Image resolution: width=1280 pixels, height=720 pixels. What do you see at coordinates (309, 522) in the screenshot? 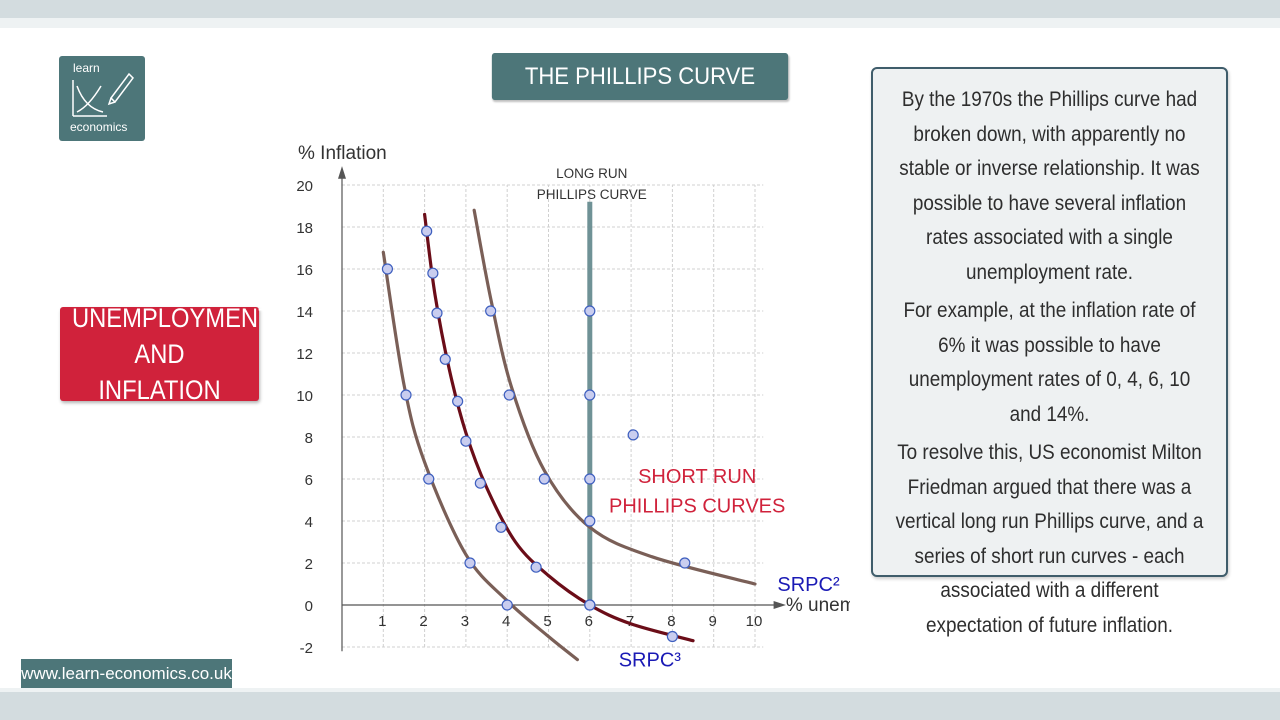
I see `y-tick-label: 4` at bounding box center [309, 522].